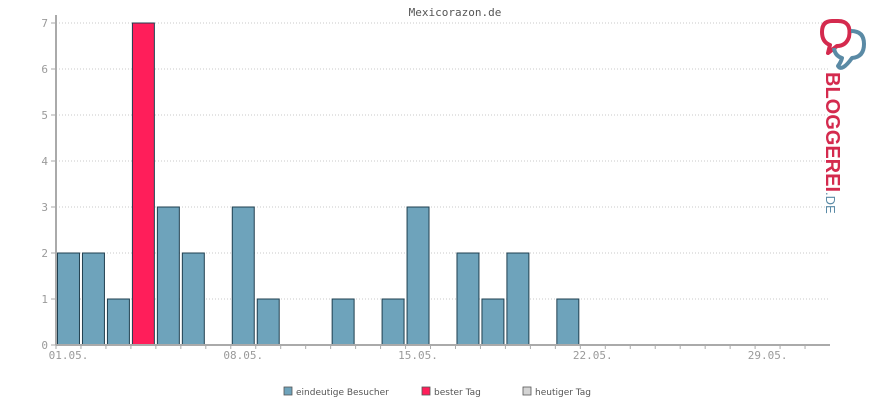 Image resolution: width=870 pixels, height=400 pixels. What do you see at coordinates (457, 393) in the screenshot?
I see `legend-label: bester Tag` at bounding box center [457, 393].